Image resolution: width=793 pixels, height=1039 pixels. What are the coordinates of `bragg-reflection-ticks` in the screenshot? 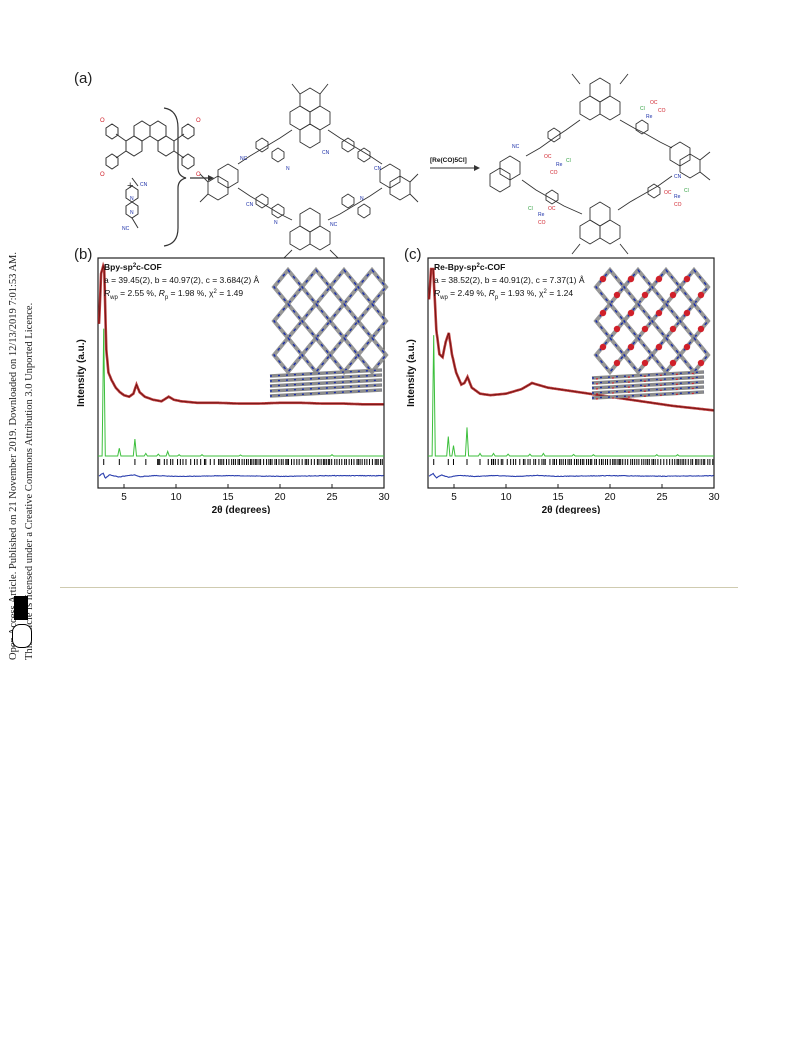 It's located at (243, 462).